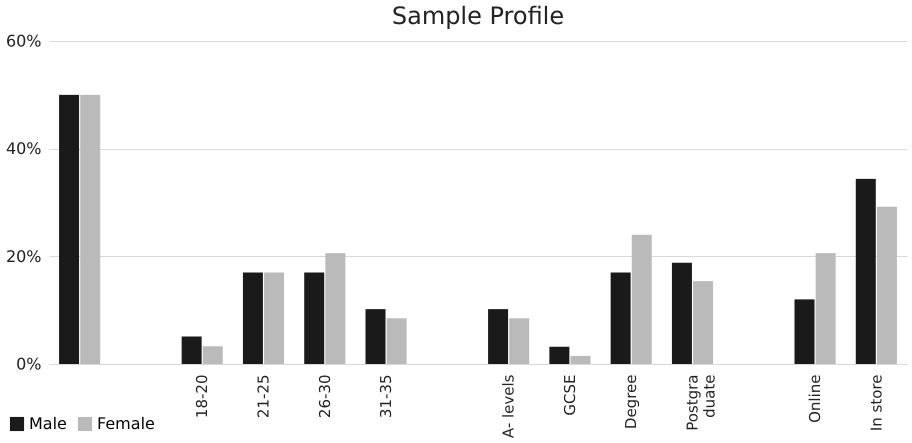 The height and width of the screenshot is (443, 912). I want to click on y-tick-label: 0%, so click(29, 364).